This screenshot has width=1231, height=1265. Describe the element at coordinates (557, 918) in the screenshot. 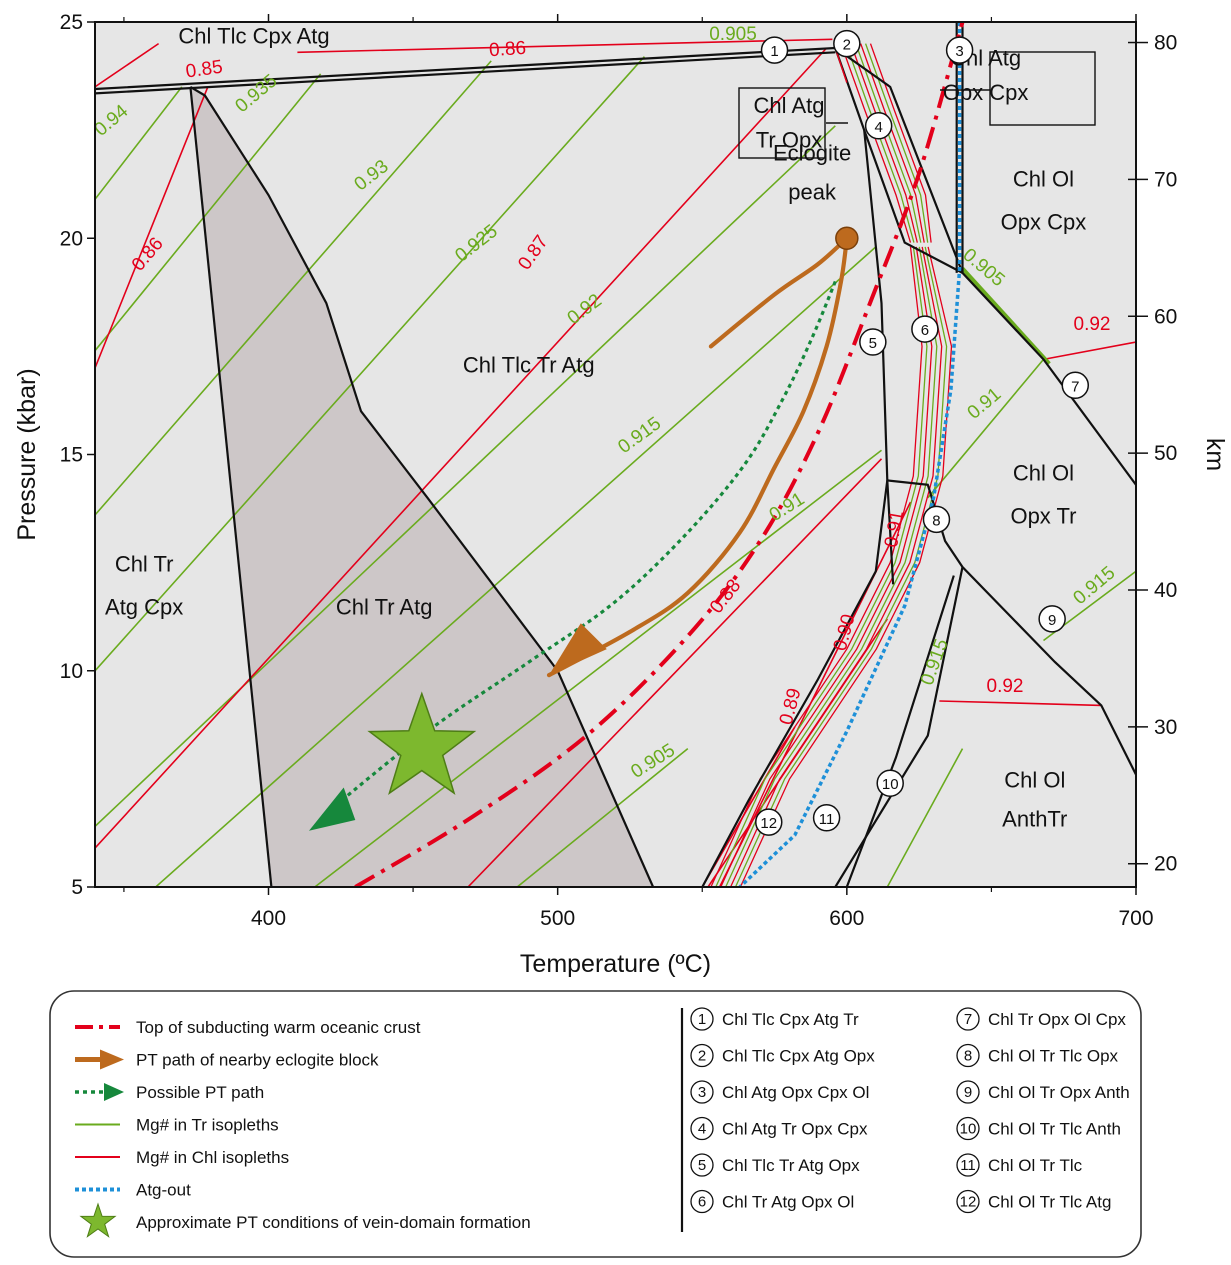

I see `x-tick-label-500: 500` at that location.